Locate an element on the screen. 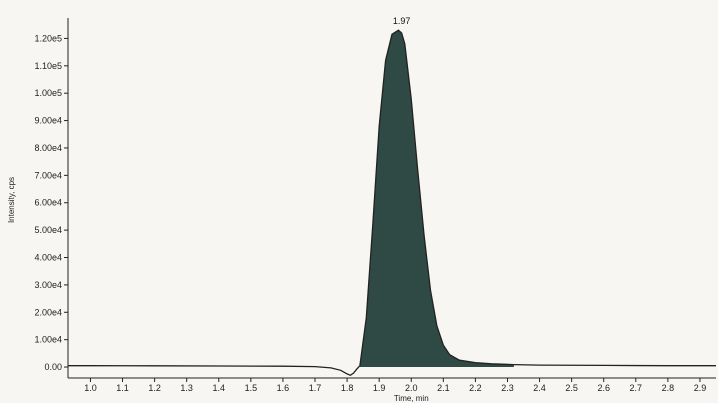 This screenshot has height=403, width=718. x-tick-label: 2.7 is located at coordinates (636, 388).